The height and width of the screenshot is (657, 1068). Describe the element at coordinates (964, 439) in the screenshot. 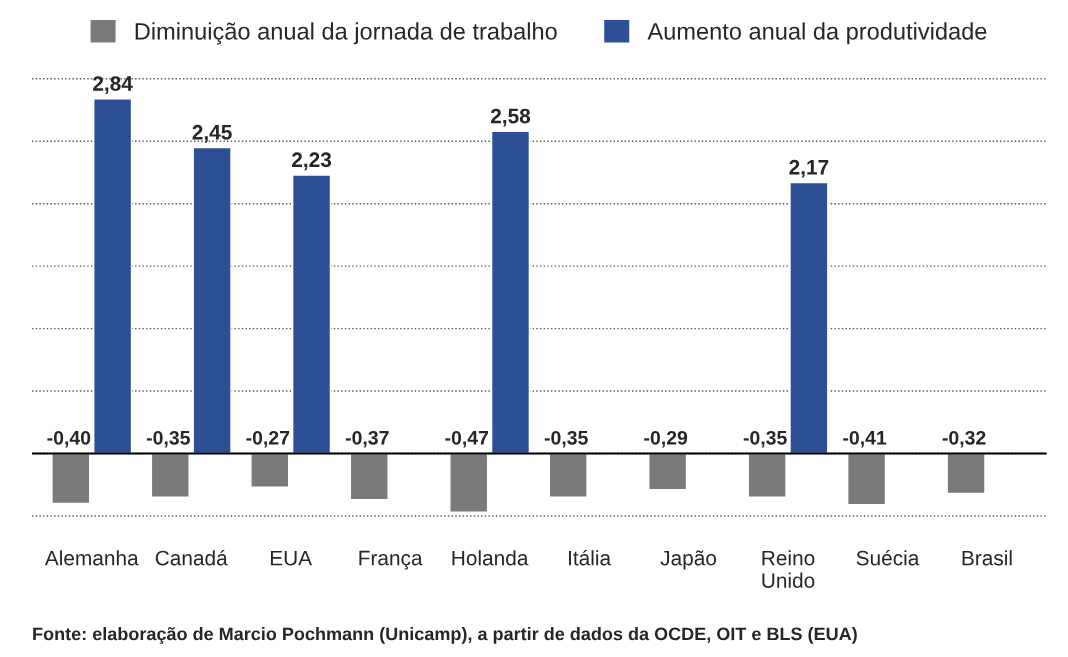

I see `data-label: -0,32` at that location.